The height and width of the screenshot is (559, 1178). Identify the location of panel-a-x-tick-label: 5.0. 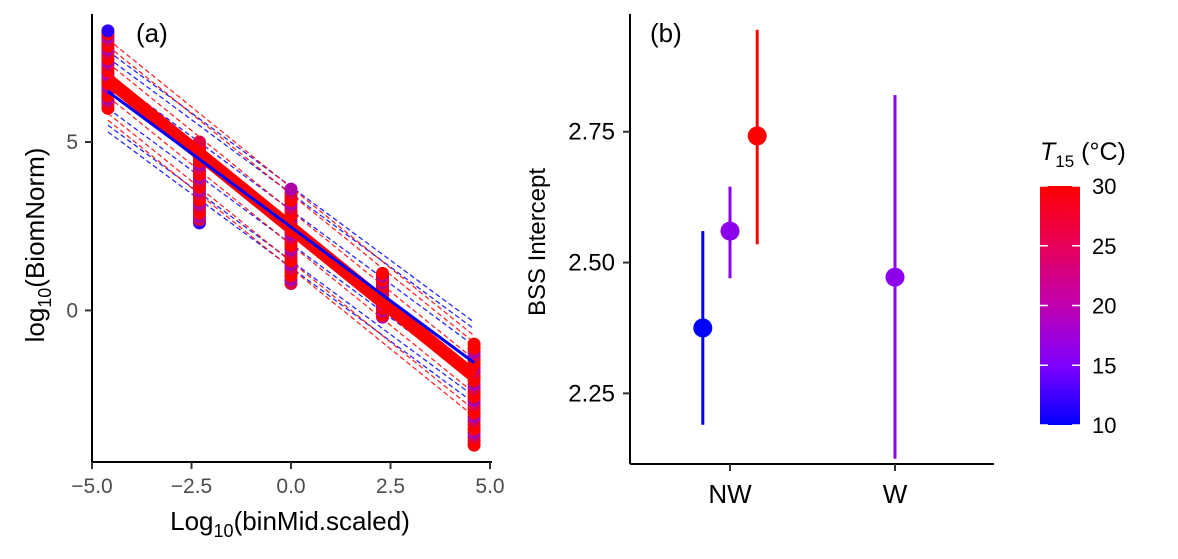
(489, 486).